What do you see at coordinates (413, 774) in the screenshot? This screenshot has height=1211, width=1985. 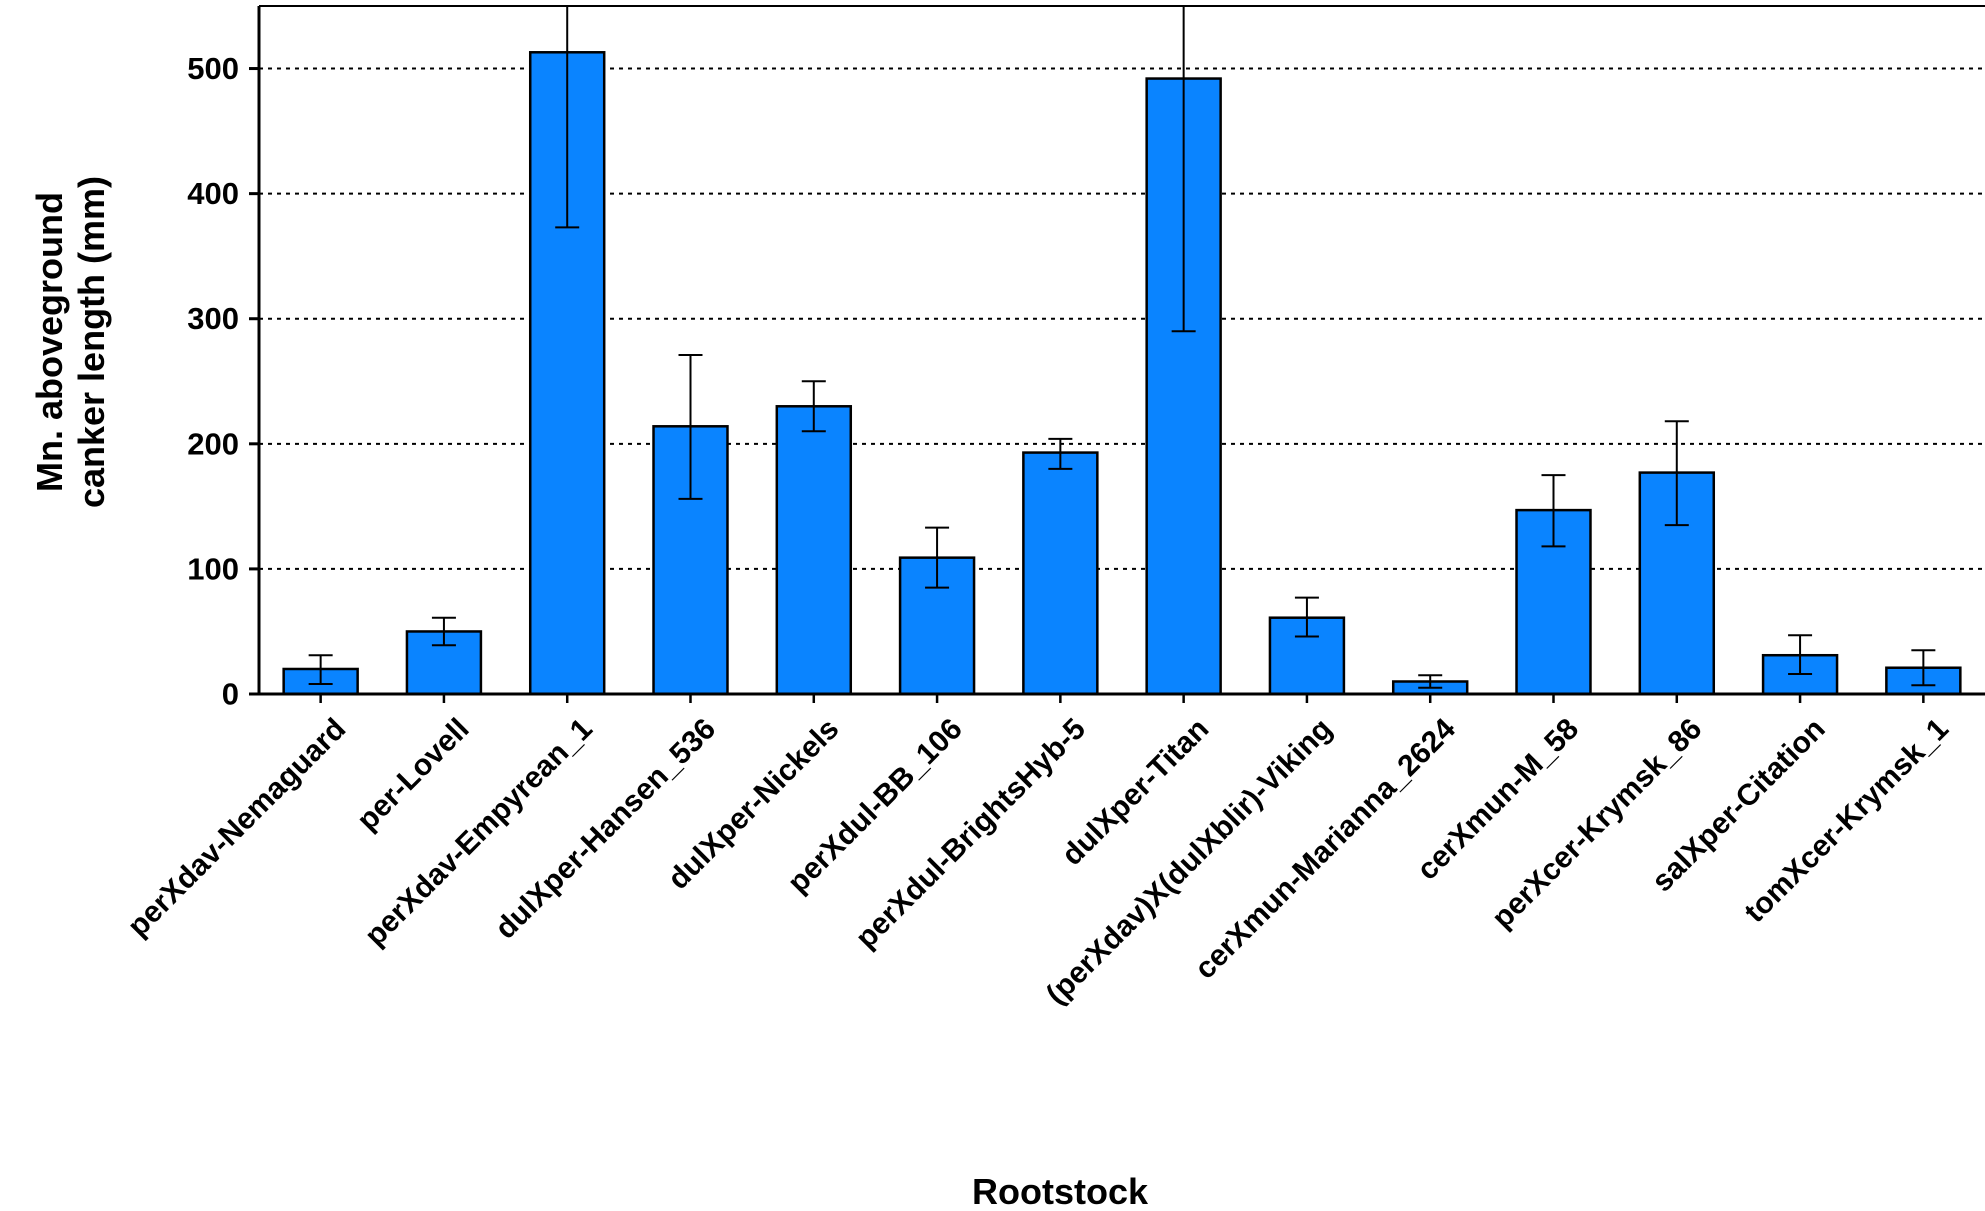 I see `x-tick-label: per-Lovell` at bounding box center [413, 774].